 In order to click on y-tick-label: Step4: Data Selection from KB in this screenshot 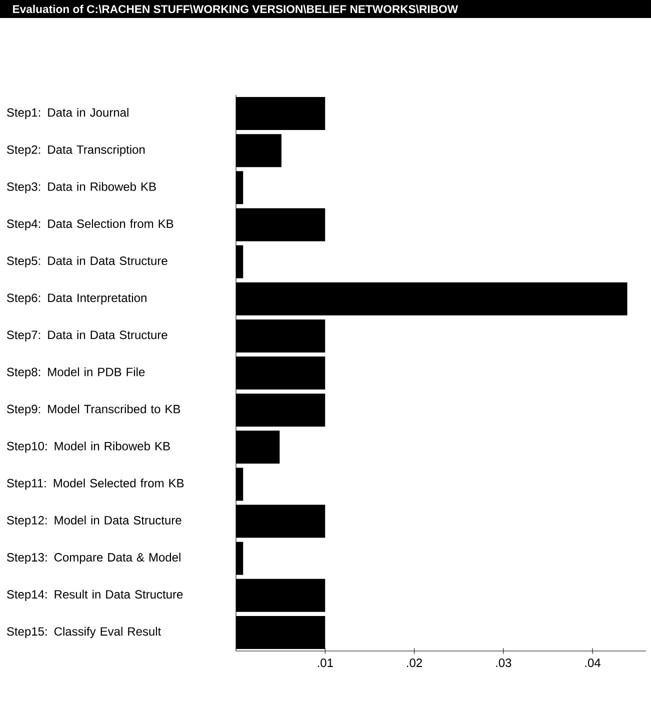, I will do `click(90, 224)`.